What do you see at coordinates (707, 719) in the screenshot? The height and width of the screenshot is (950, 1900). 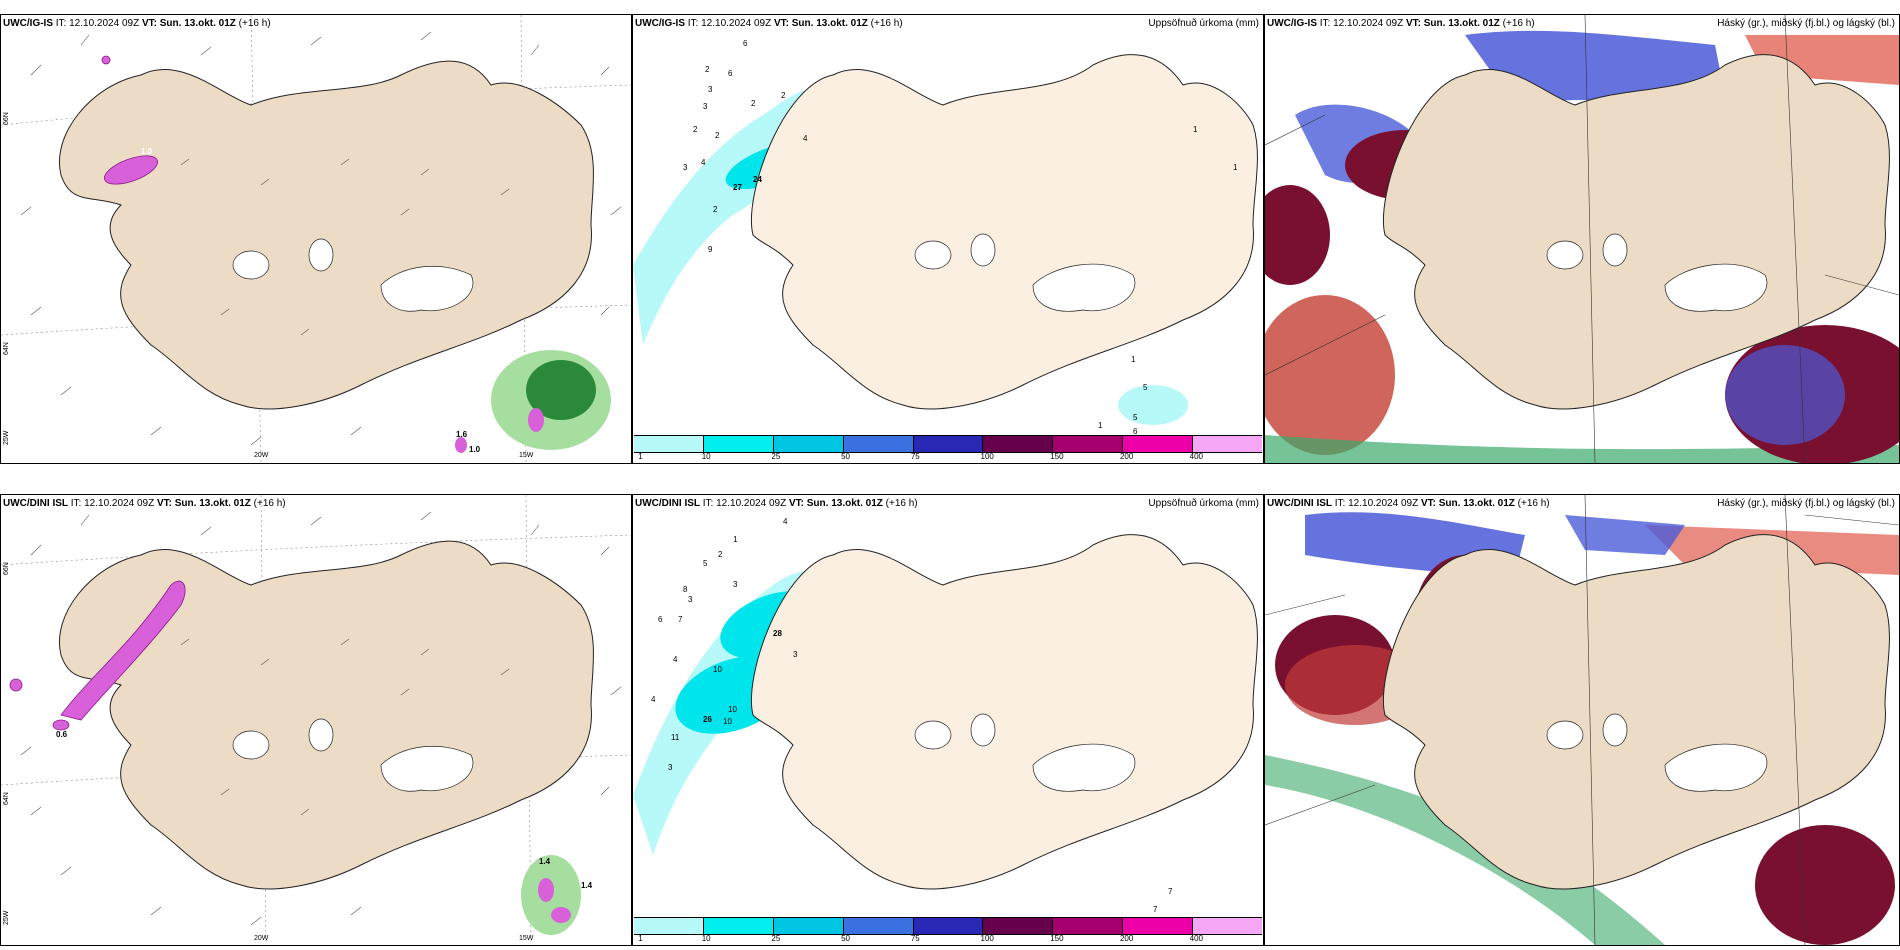 I see `precip-value: 26` at bounding box center [707, 719].